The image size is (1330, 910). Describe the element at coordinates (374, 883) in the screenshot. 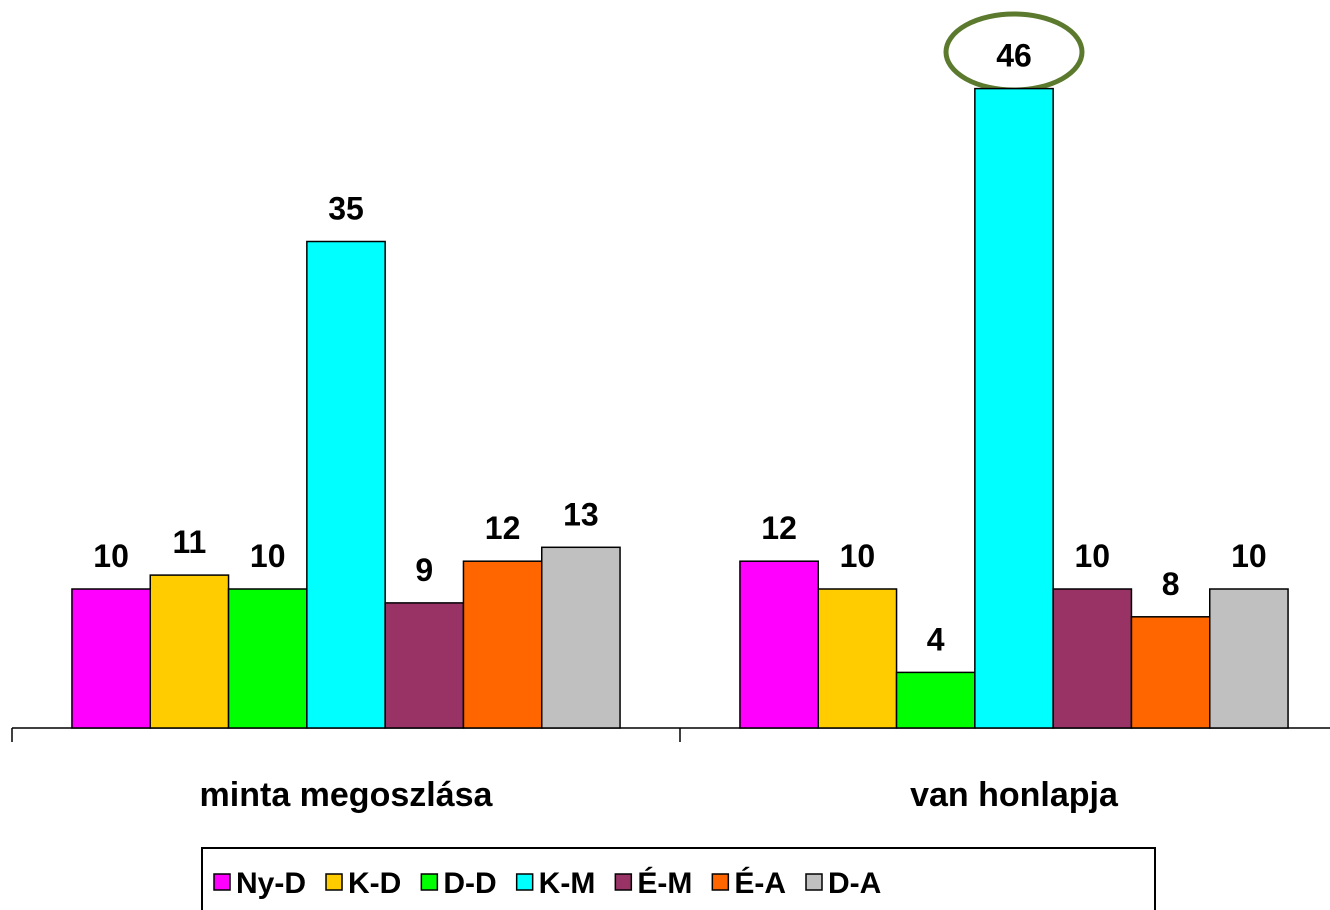

I see `legend-label: K-D` at that location.